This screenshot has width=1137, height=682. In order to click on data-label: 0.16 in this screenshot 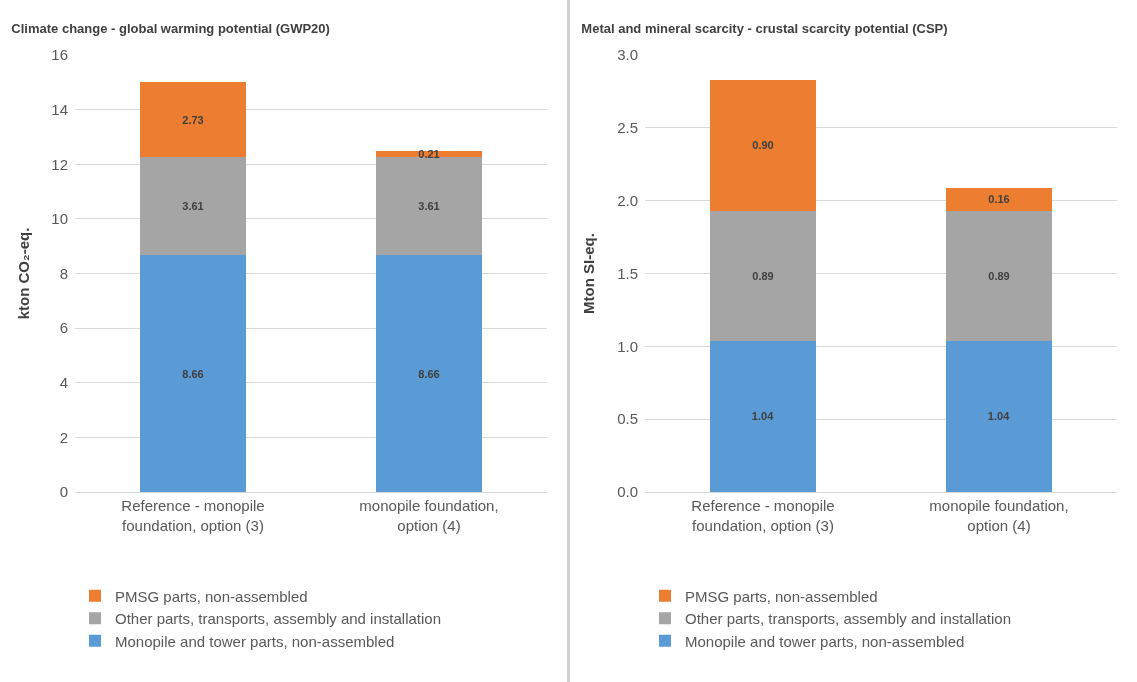, I will do `click(999, 199)`.